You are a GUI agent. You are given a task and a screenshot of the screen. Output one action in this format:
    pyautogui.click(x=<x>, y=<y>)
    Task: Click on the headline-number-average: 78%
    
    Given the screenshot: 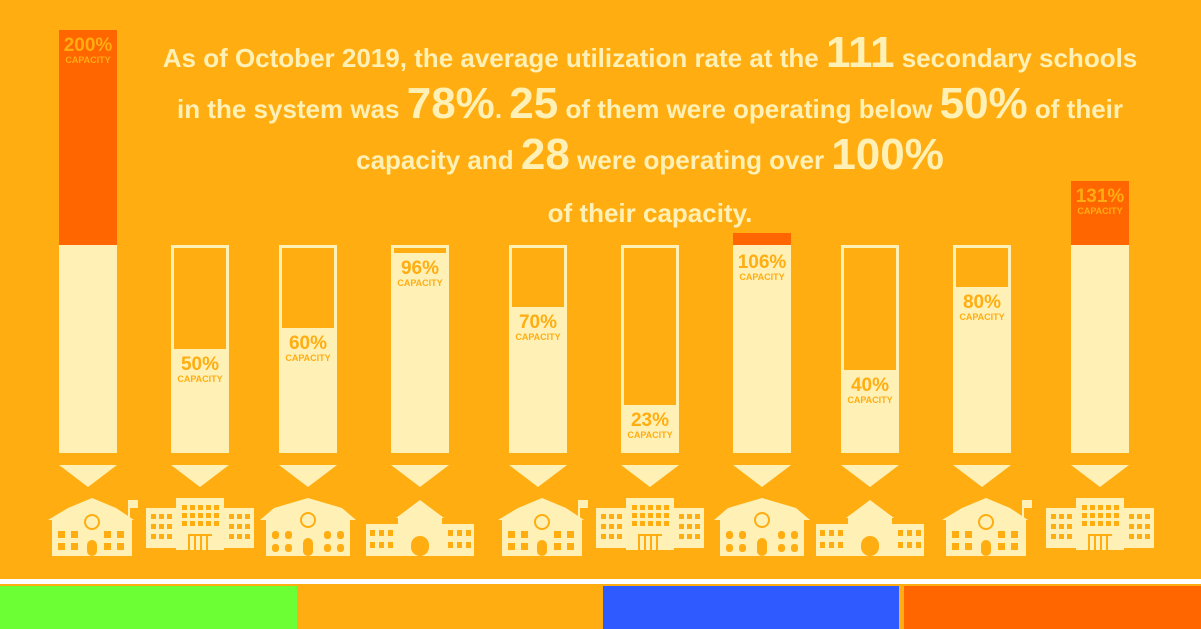 What is the action you would take?
    pyautogui.click(x=450, y=103)
    